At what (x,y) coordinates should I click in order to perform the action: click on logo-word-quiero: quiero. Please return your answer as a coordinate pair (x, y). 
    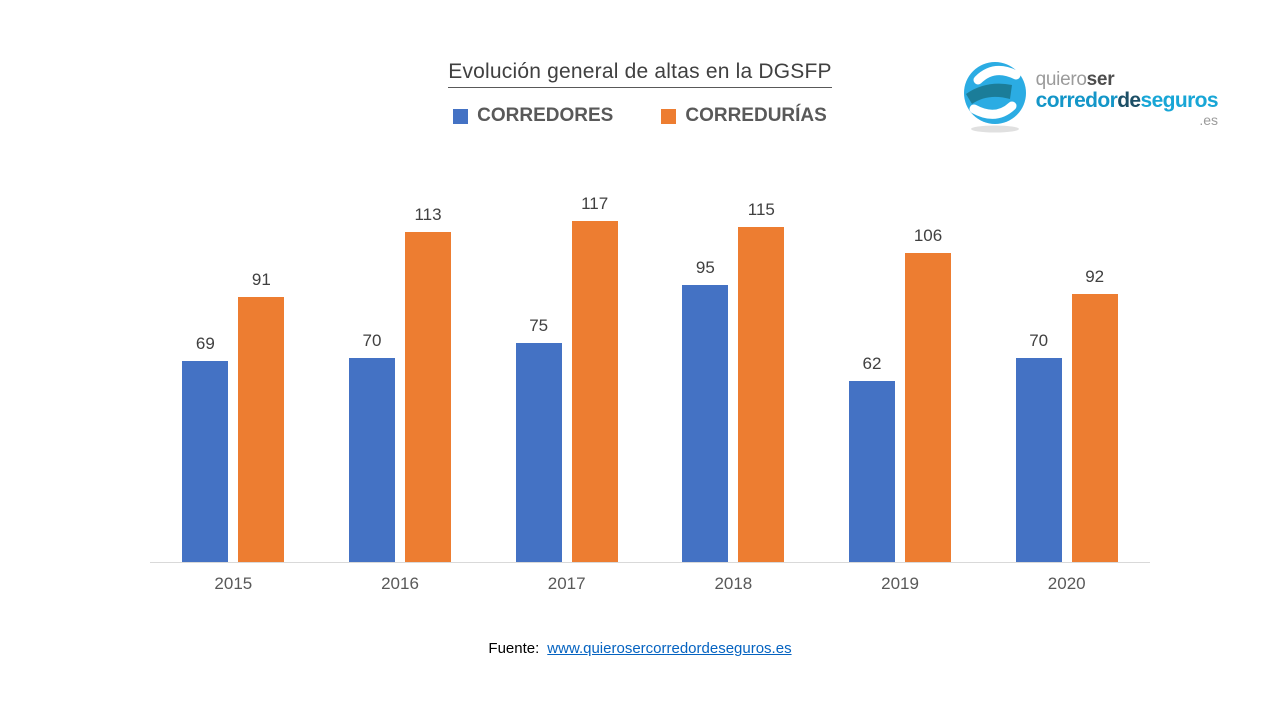
    Looking at the image, I should click on (1061, 79).